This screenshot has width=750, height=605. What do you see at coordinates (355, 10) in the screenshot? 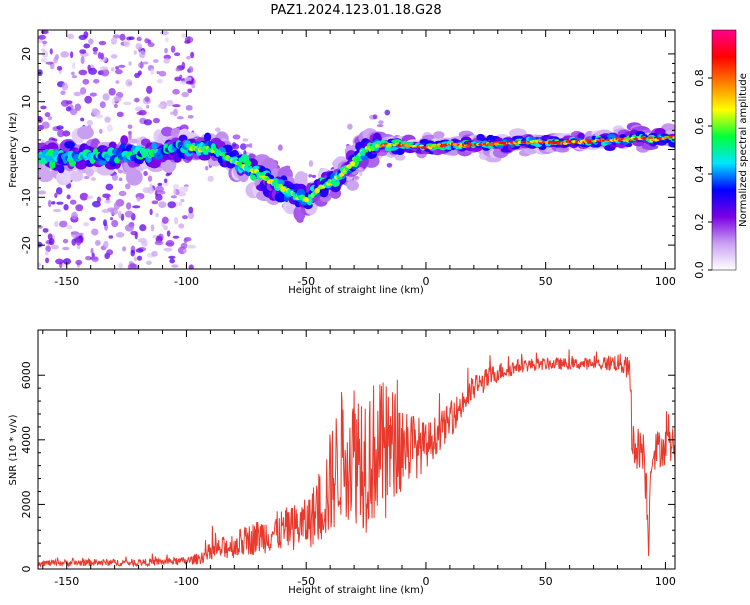
I see `chart-title: PAZ1.2024.123.01.18.G28` at bounding box center [355, 10].